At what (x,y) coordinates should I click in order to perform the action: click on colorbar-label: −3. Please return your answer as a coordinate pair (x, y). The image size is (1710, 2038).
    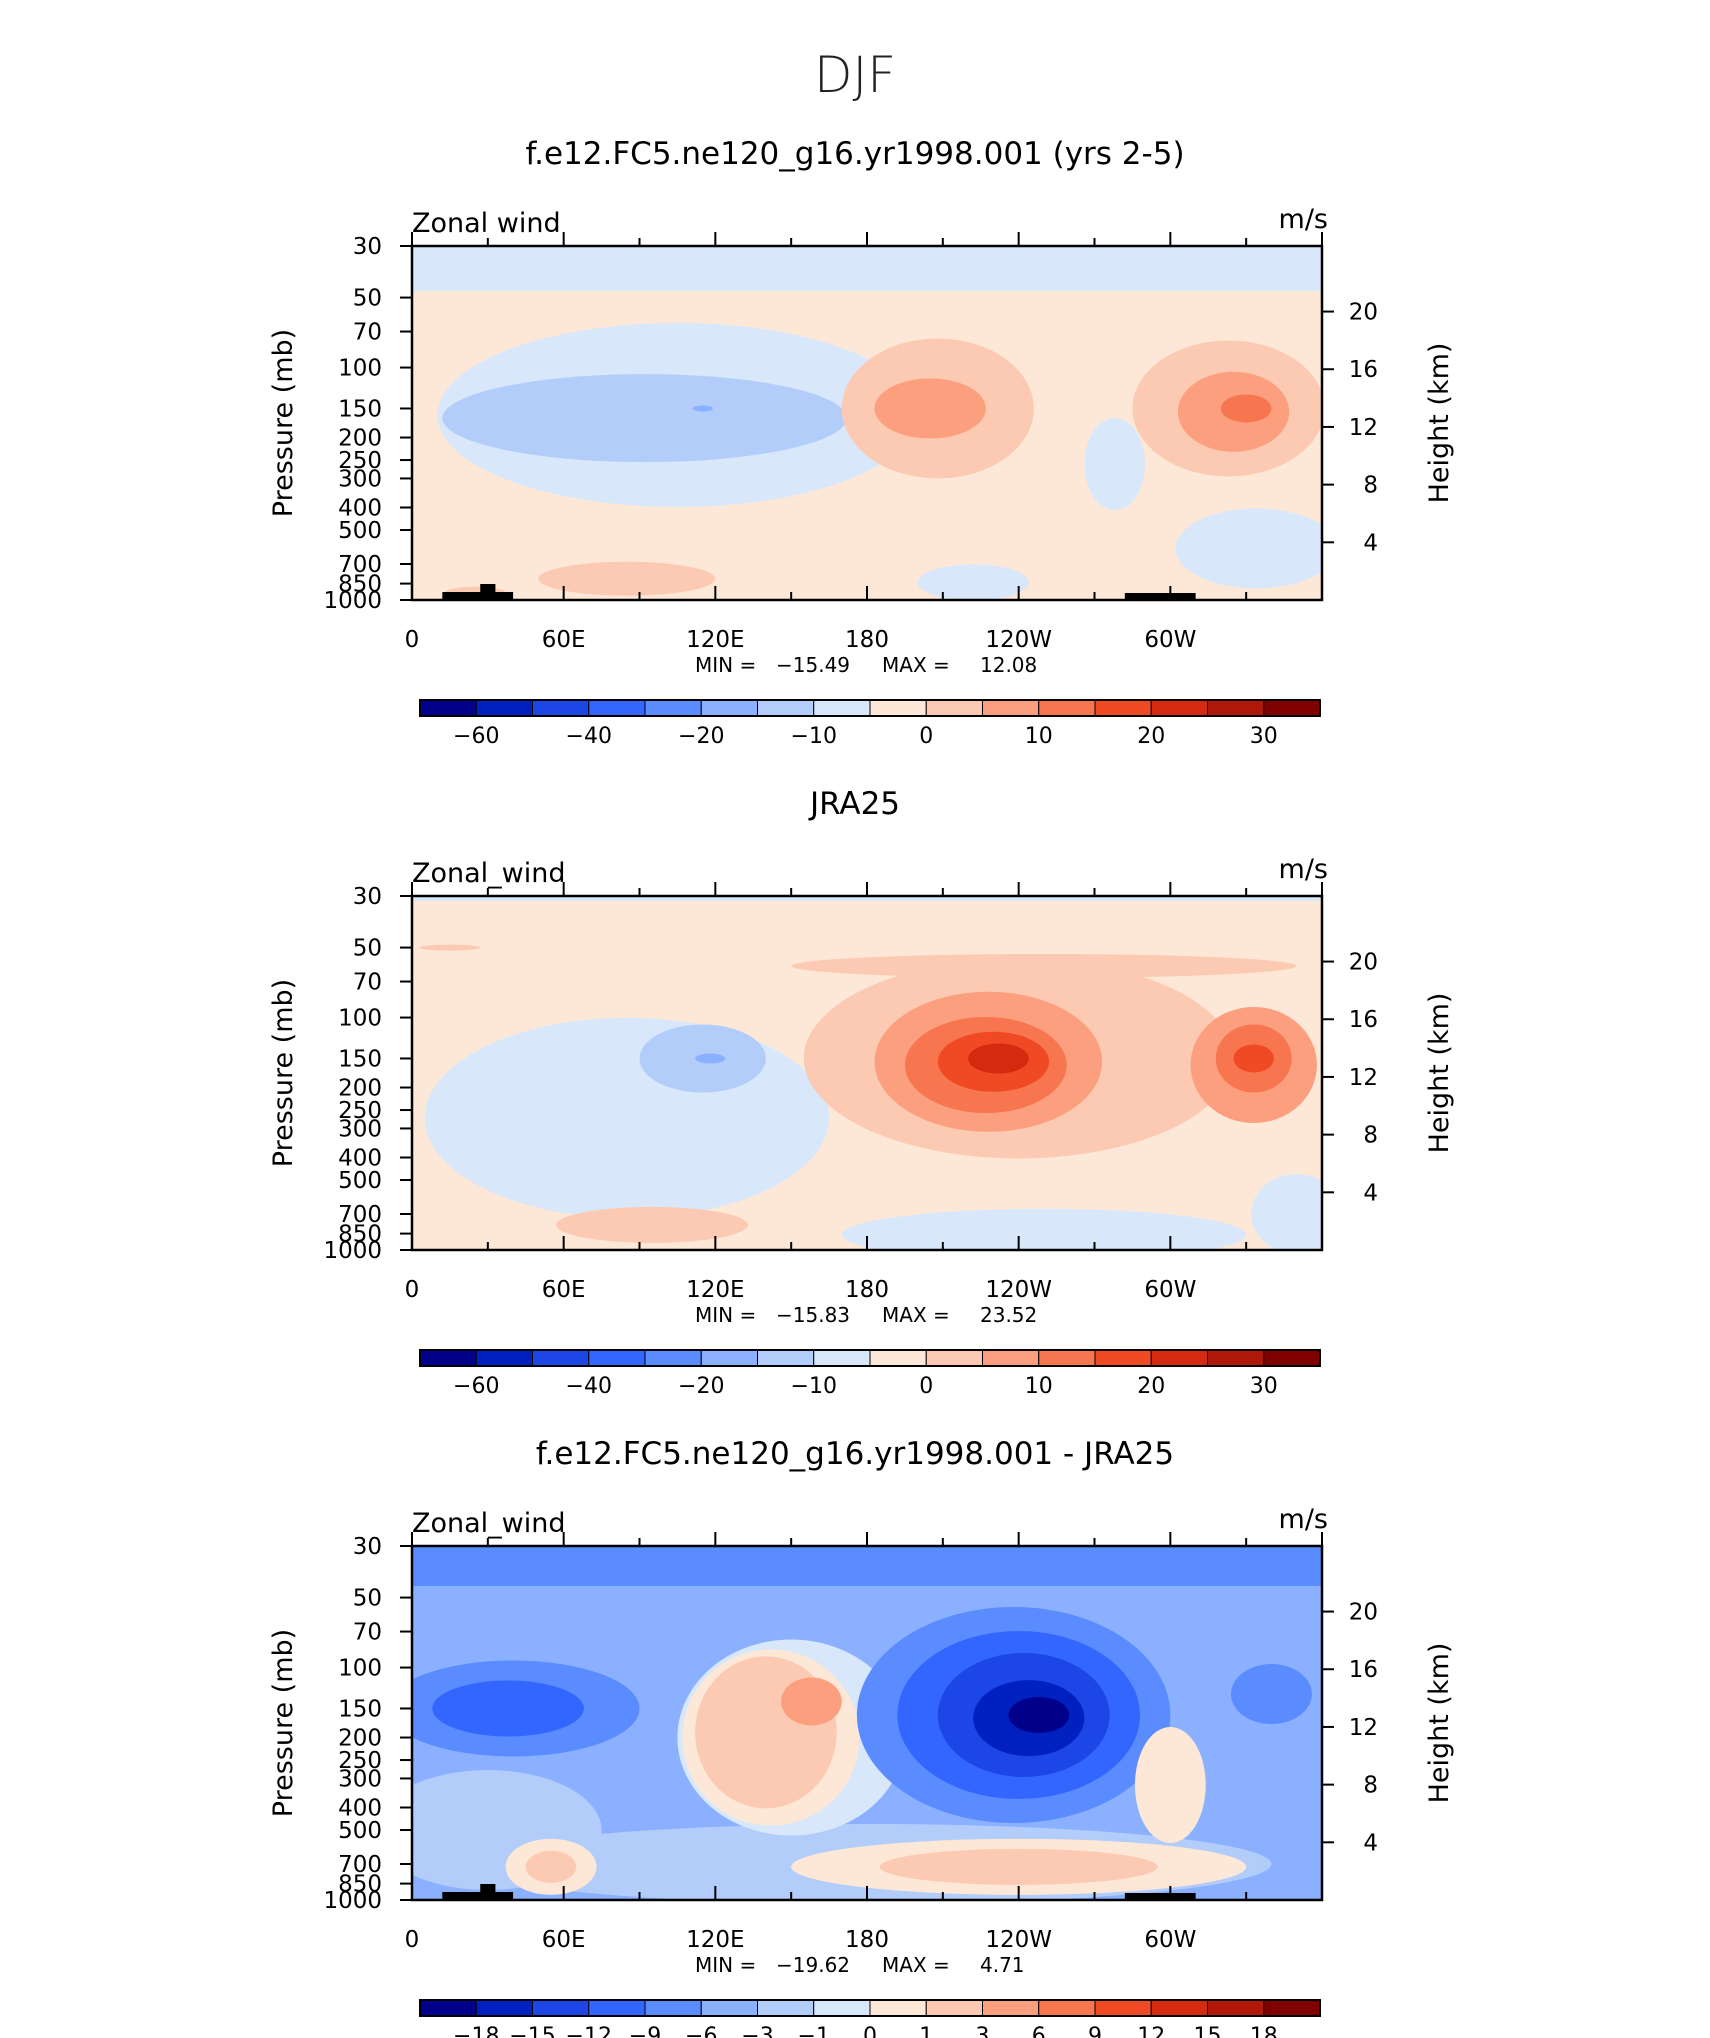
    Looking at the image, I should click on (757, 2031).